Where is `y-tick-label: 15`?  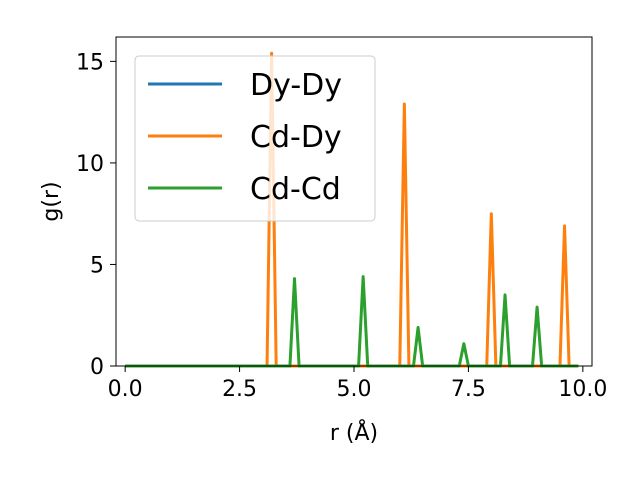 y-tick-label: 15 is located at coordinates (90, 62).